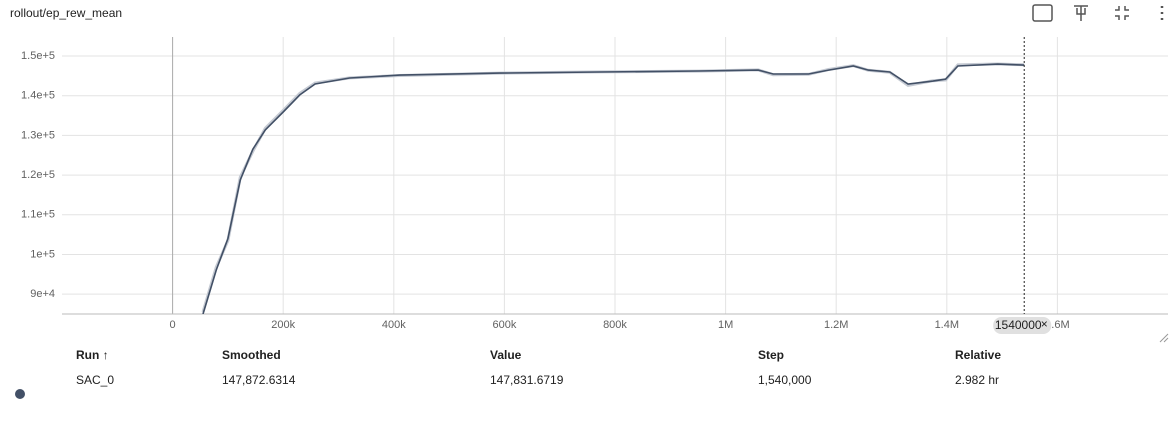 The width and height of the screenshot is (1175, 426). What do you see at coordinates (66, 13) in the screenshot?
I see `chart-title: rollout/ep_rew_mean` at bounding box center [66, 13].